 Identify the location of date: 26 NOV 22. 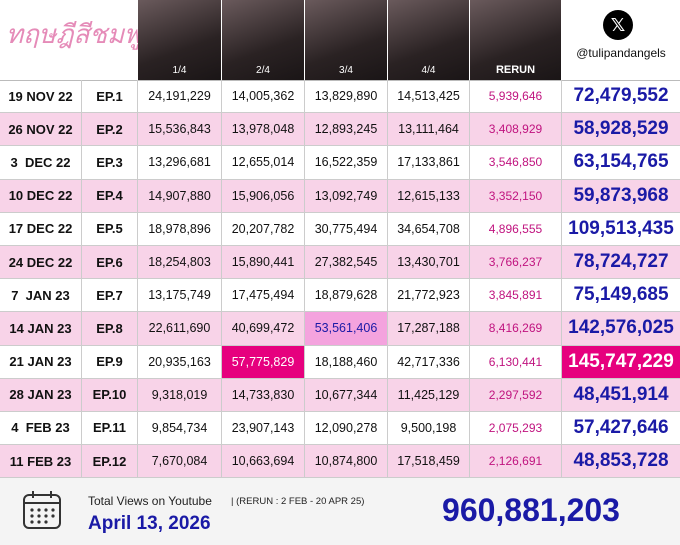
(41, 129).